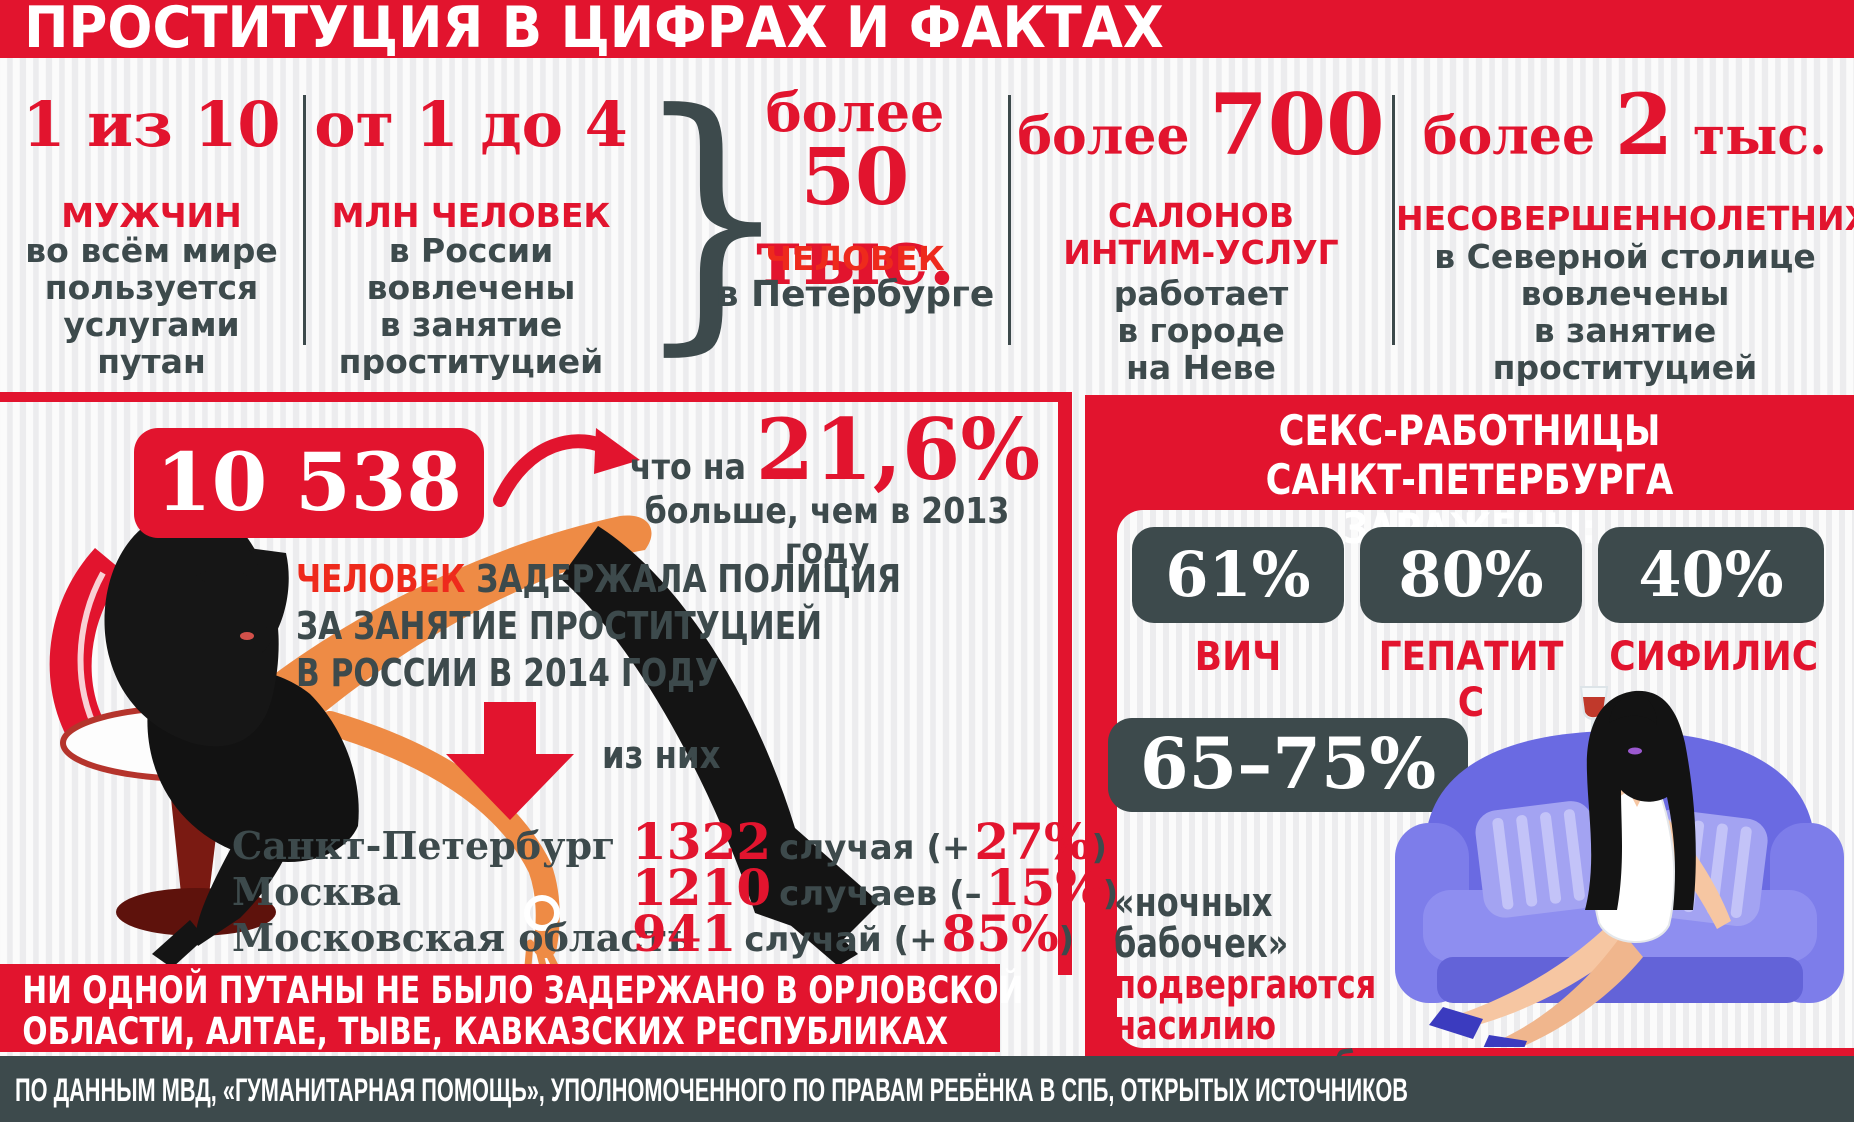 Image resolution: width=1854 pixels, height=1122 pixels. Describe the element at coordinates (1238, 575) in the screenshot. I see `infection-badge-hiv: 61%` at that location.